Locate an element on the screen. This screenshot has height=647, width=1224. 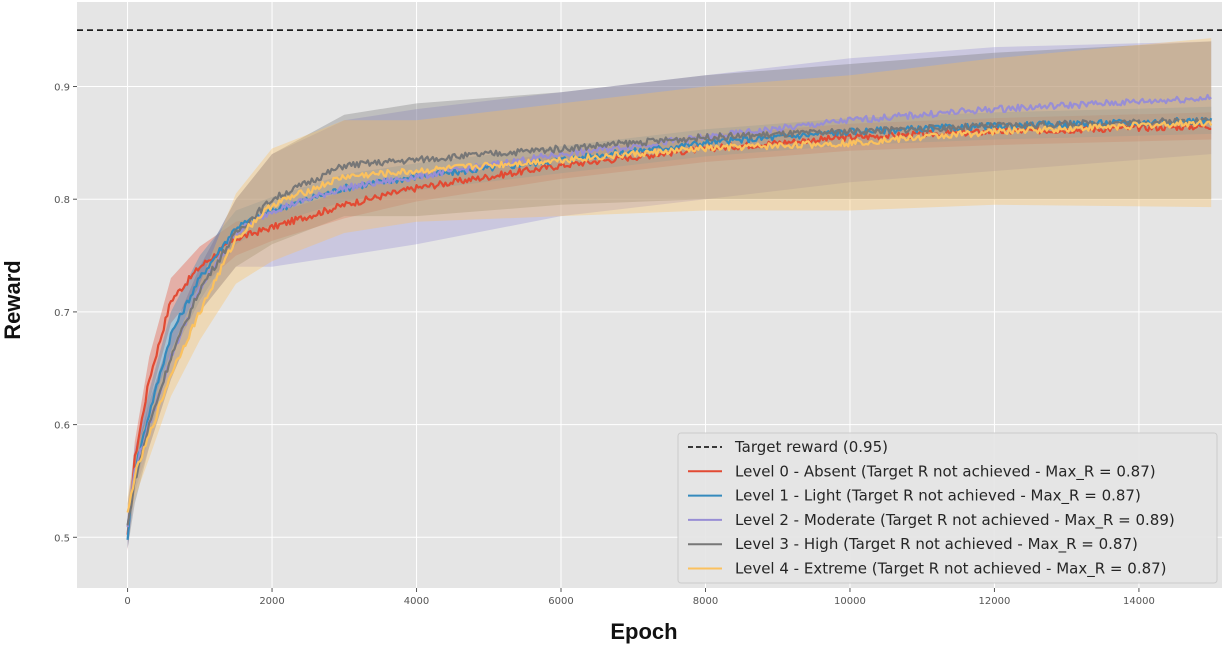
x-tick-label: 12000 is located at coordinates (995, 601).